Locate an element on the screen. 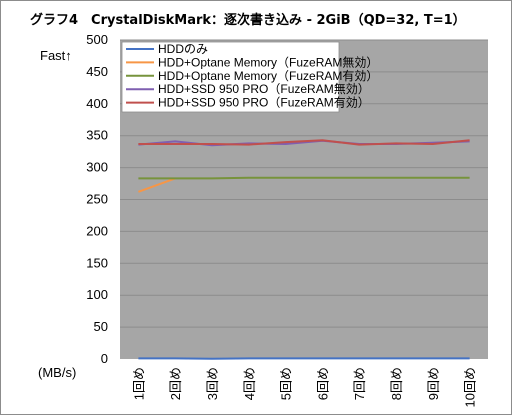 The height and width of the screenshot is (415, 512). x-tick-label: 7回め is located at coordinates (359, 383).